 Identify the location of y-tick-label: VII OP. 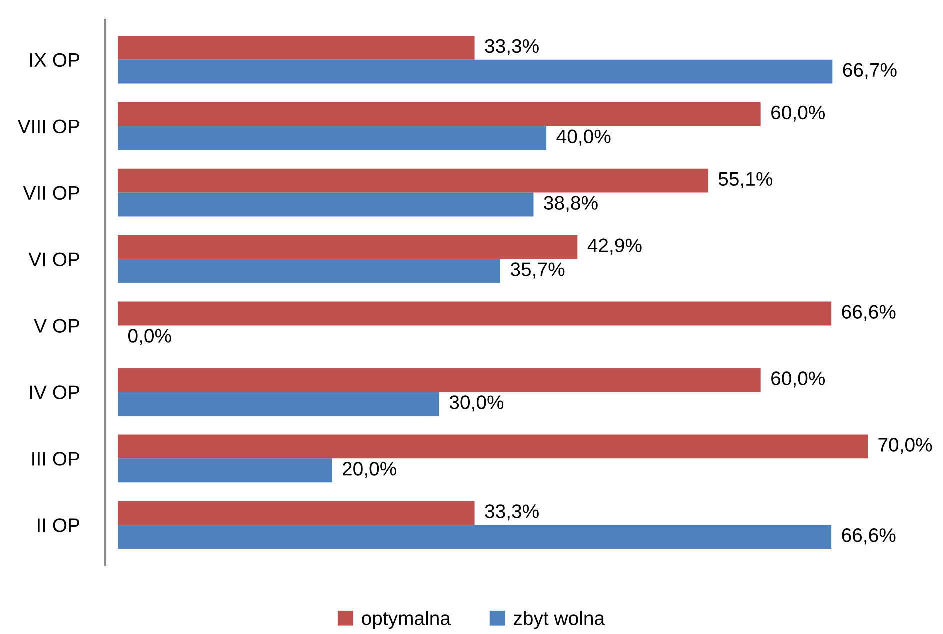
(51, 193).